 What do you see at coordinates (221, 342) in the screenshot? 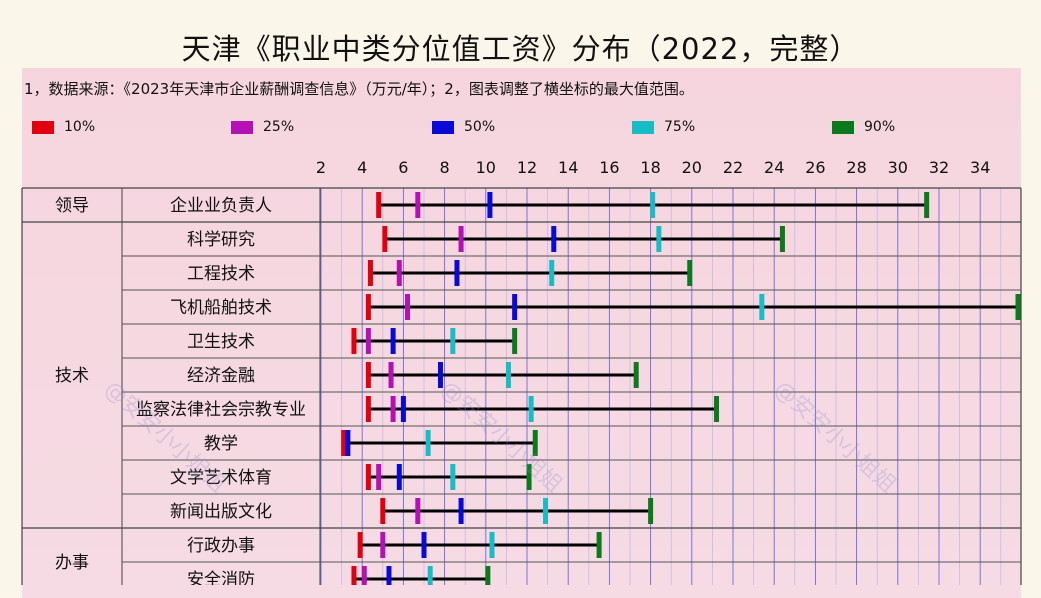
I see `row-label: 卫生技术` at bounding box center [221, 342].